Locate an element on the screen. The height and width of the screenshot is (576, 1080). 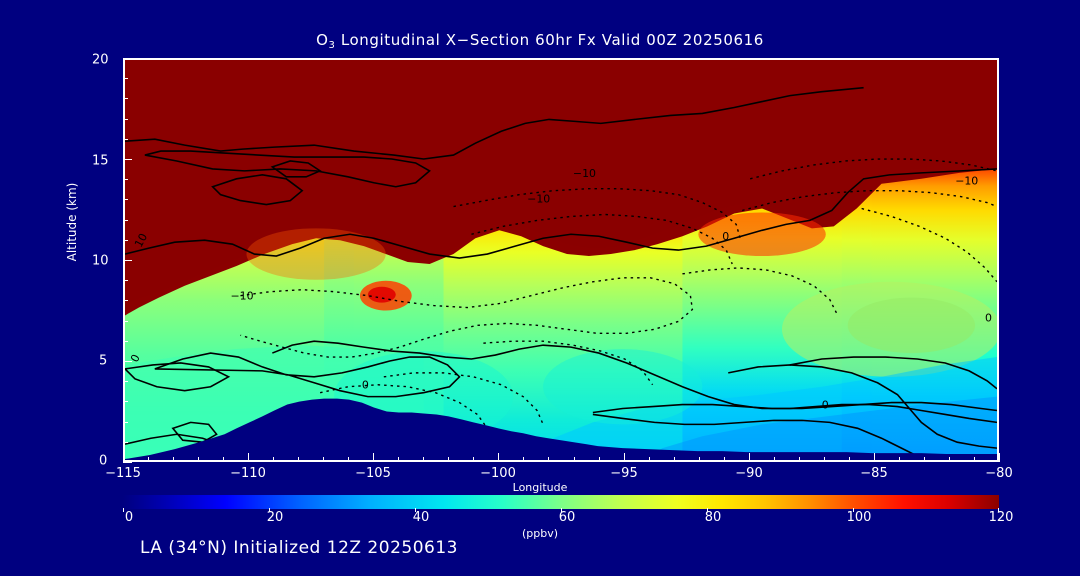
y-axis-title: Altitude (km) is located at coordinates (72, 222).